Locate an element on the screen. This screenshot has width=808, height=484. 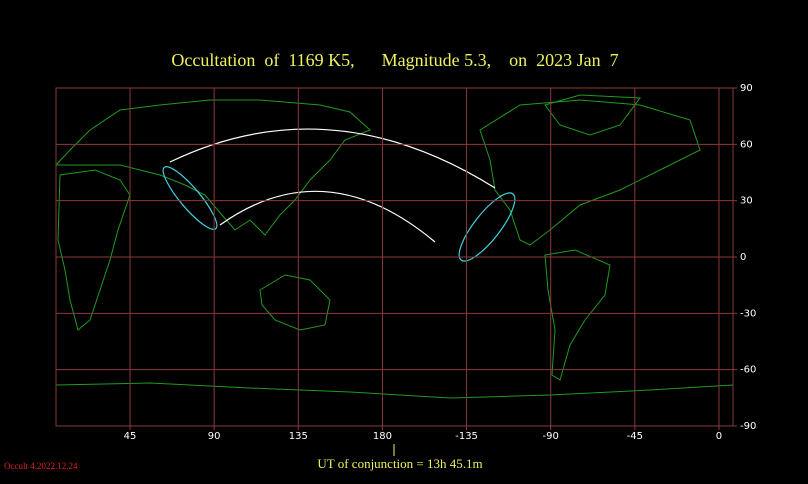
y-tick-label: 0 is located at coordinates (743, 257).